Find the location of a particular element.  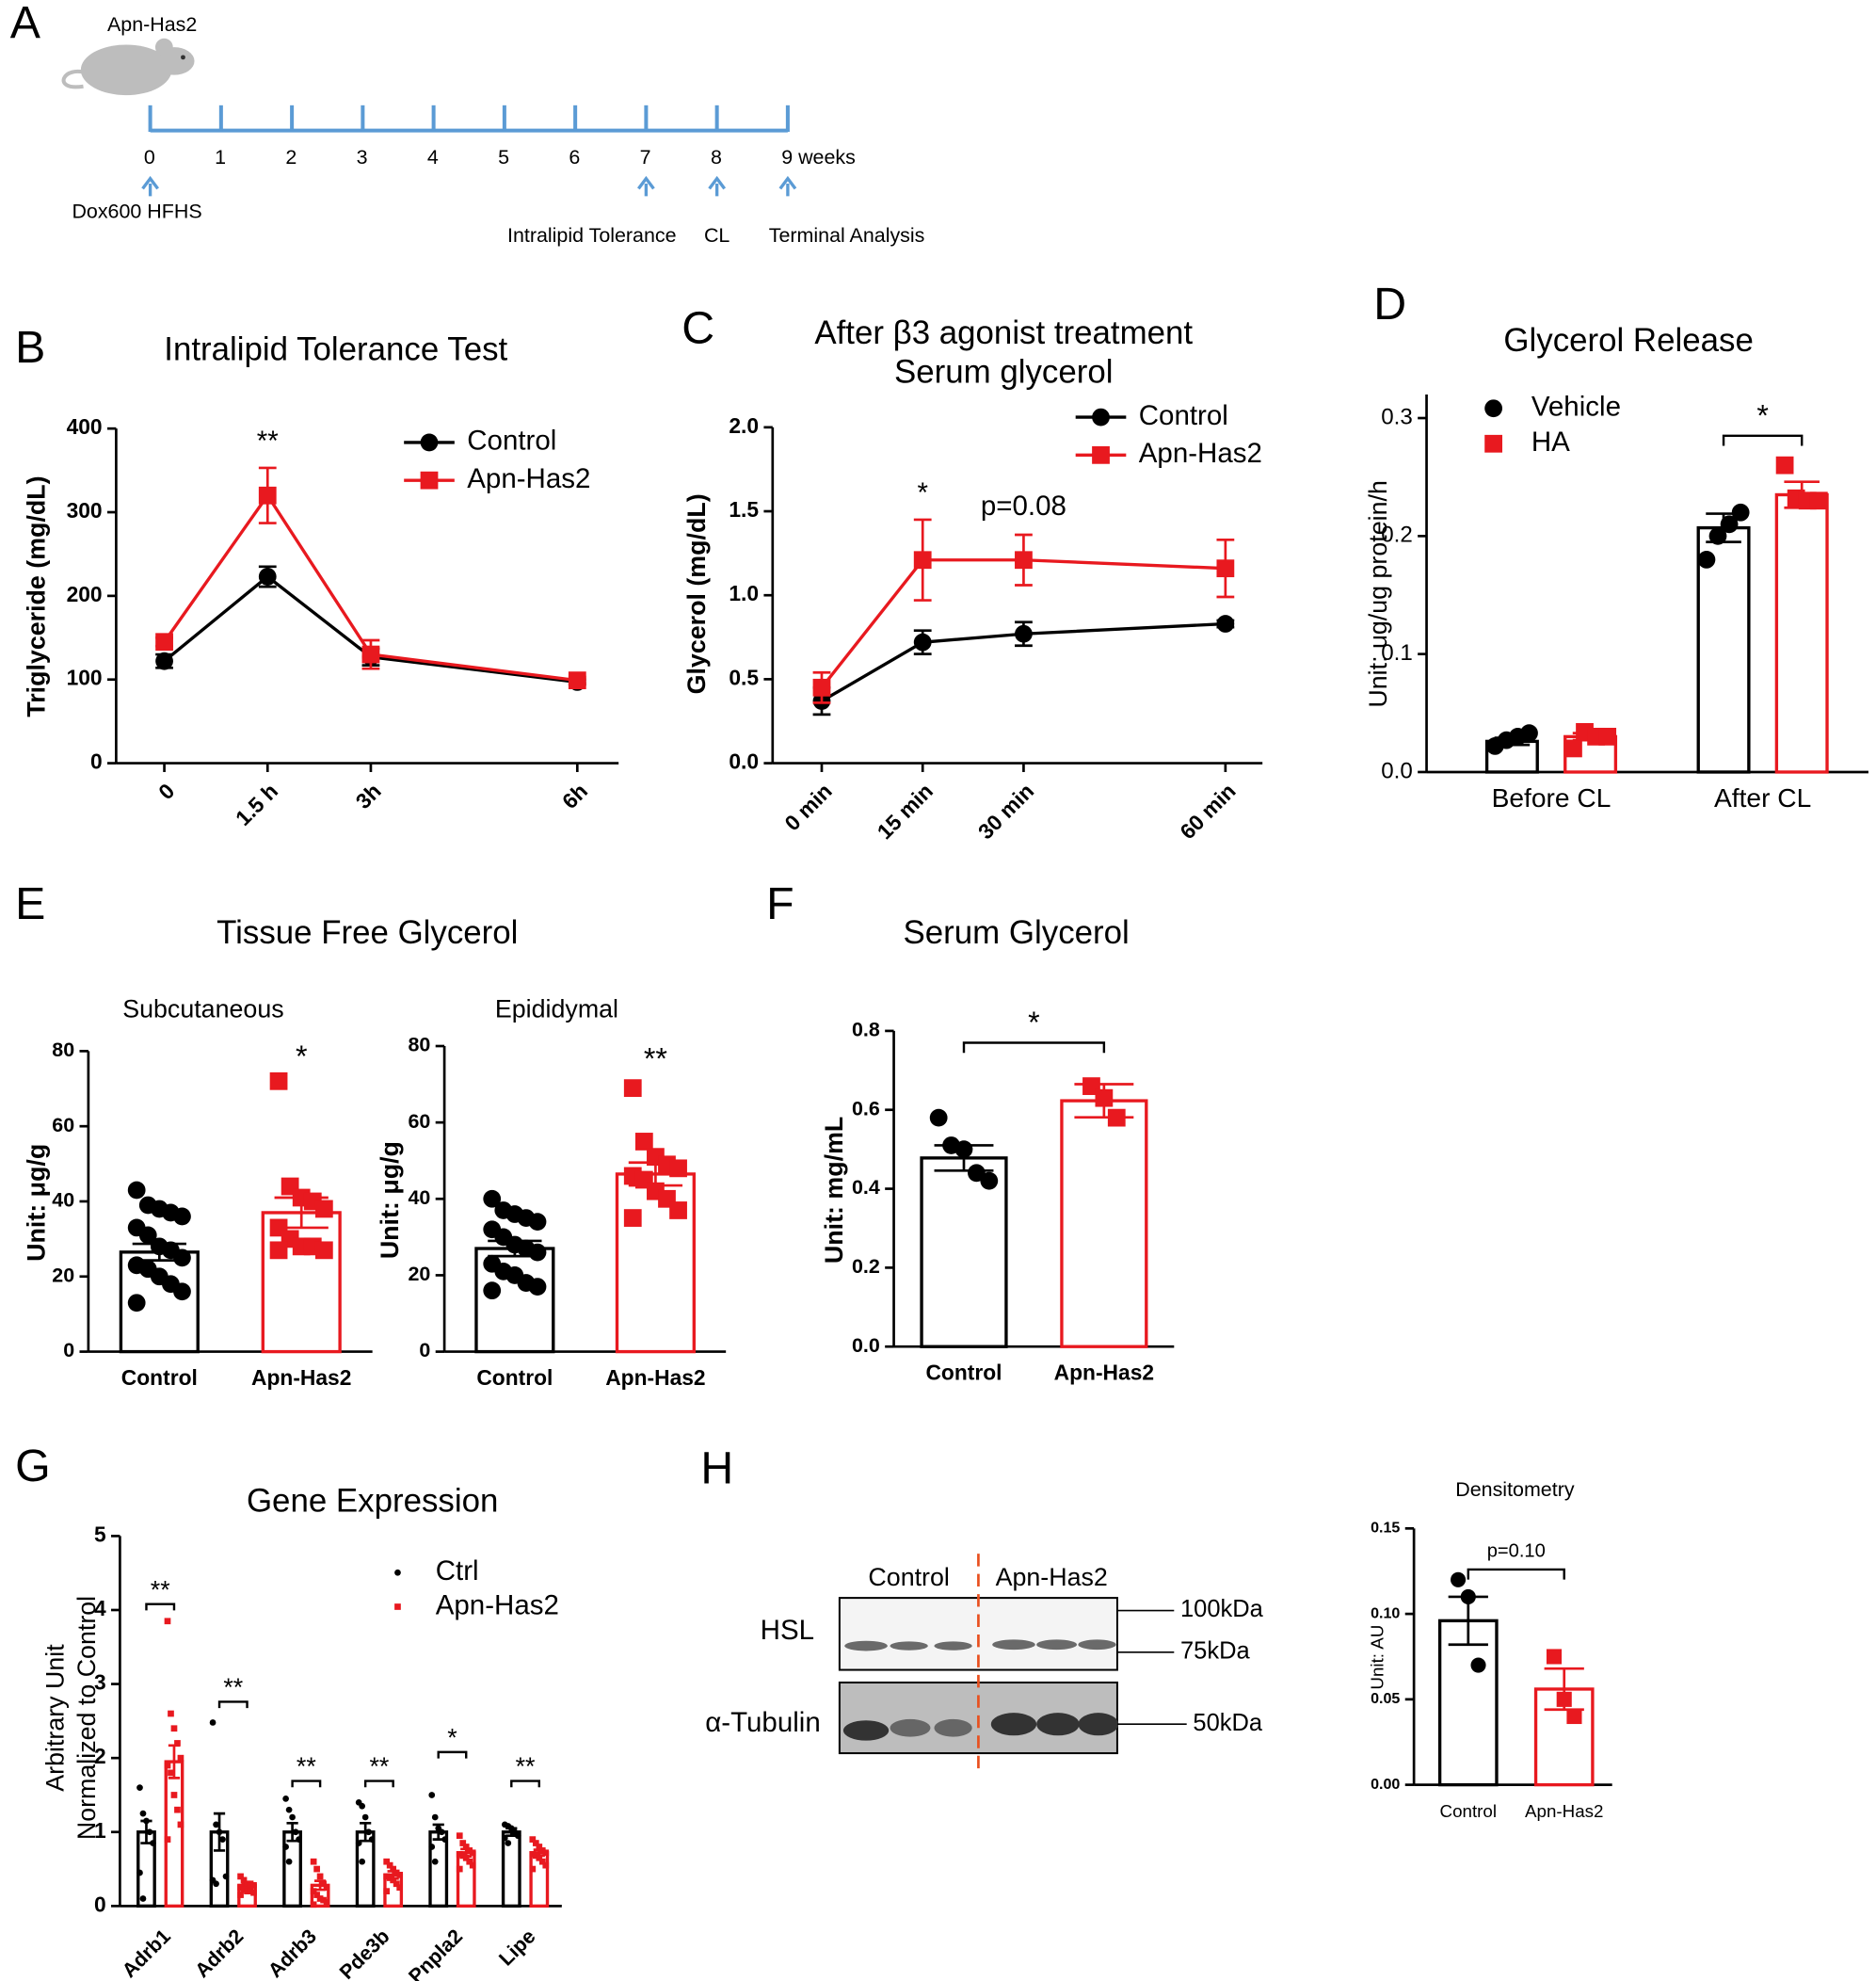

chart-title: Subcutaneous is located at coordinates (202, 1009).